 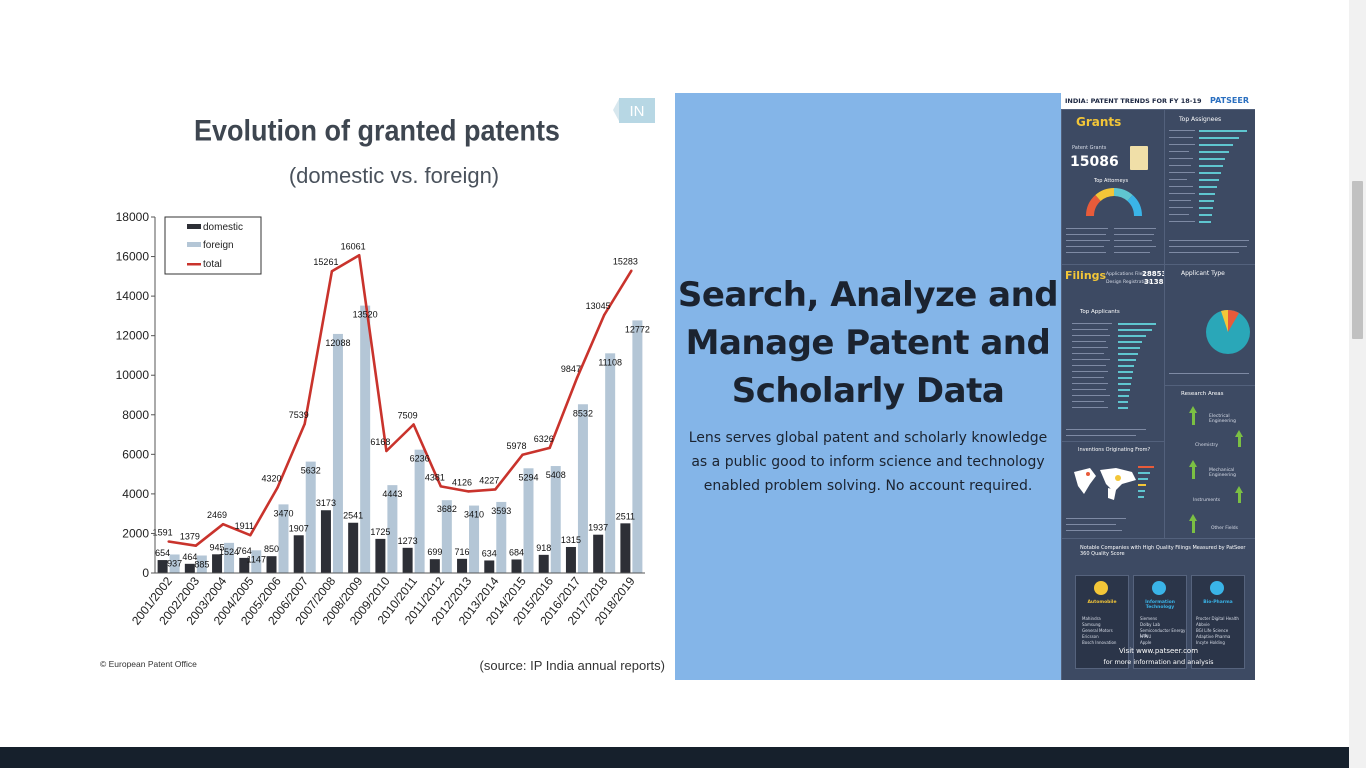 I want to click on data-label-foreign: 5632, so click(x=311, y=471).